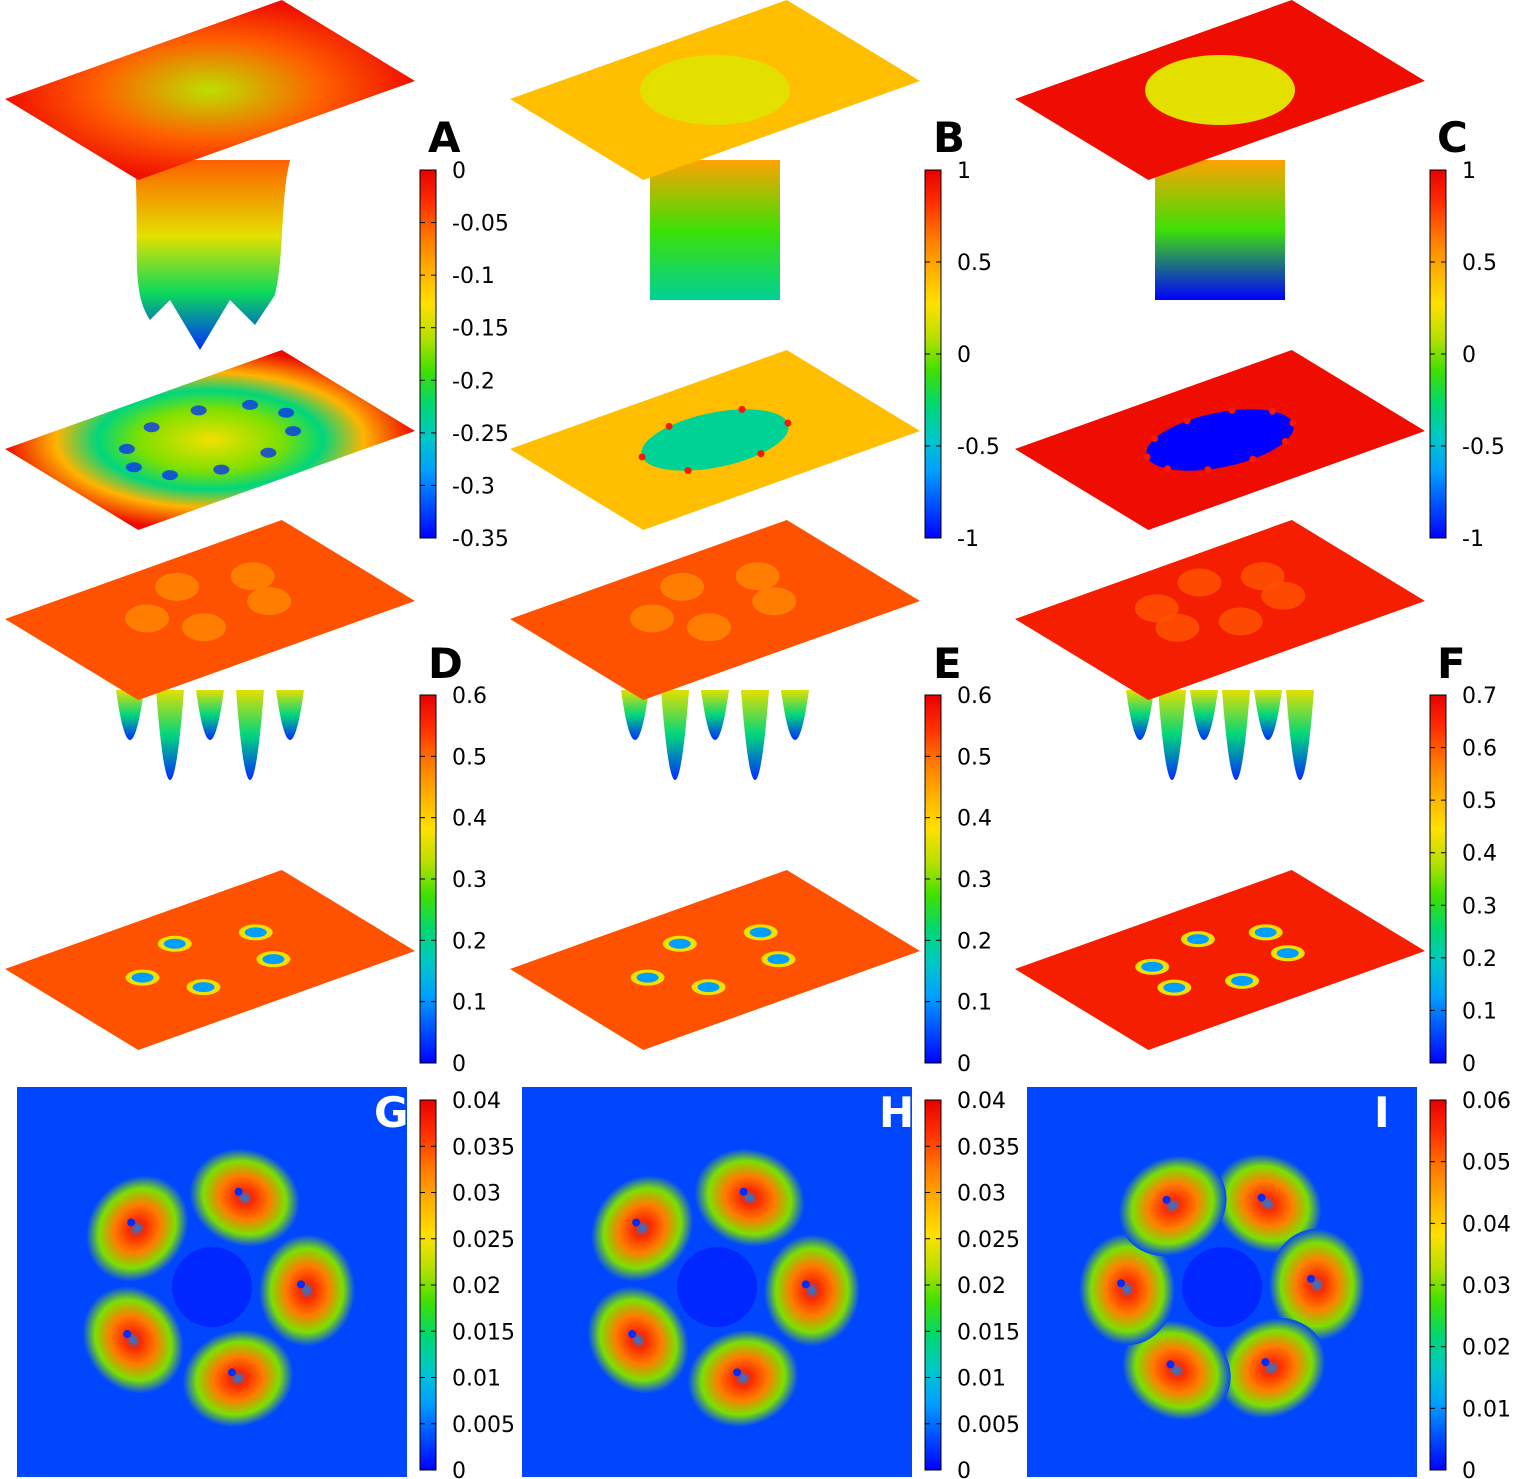 The image size is (1524, 1479). Describe the element at coordinates (480, 539) in the screenshot. I see `colorbar-tick-label: -0.35` at that location.